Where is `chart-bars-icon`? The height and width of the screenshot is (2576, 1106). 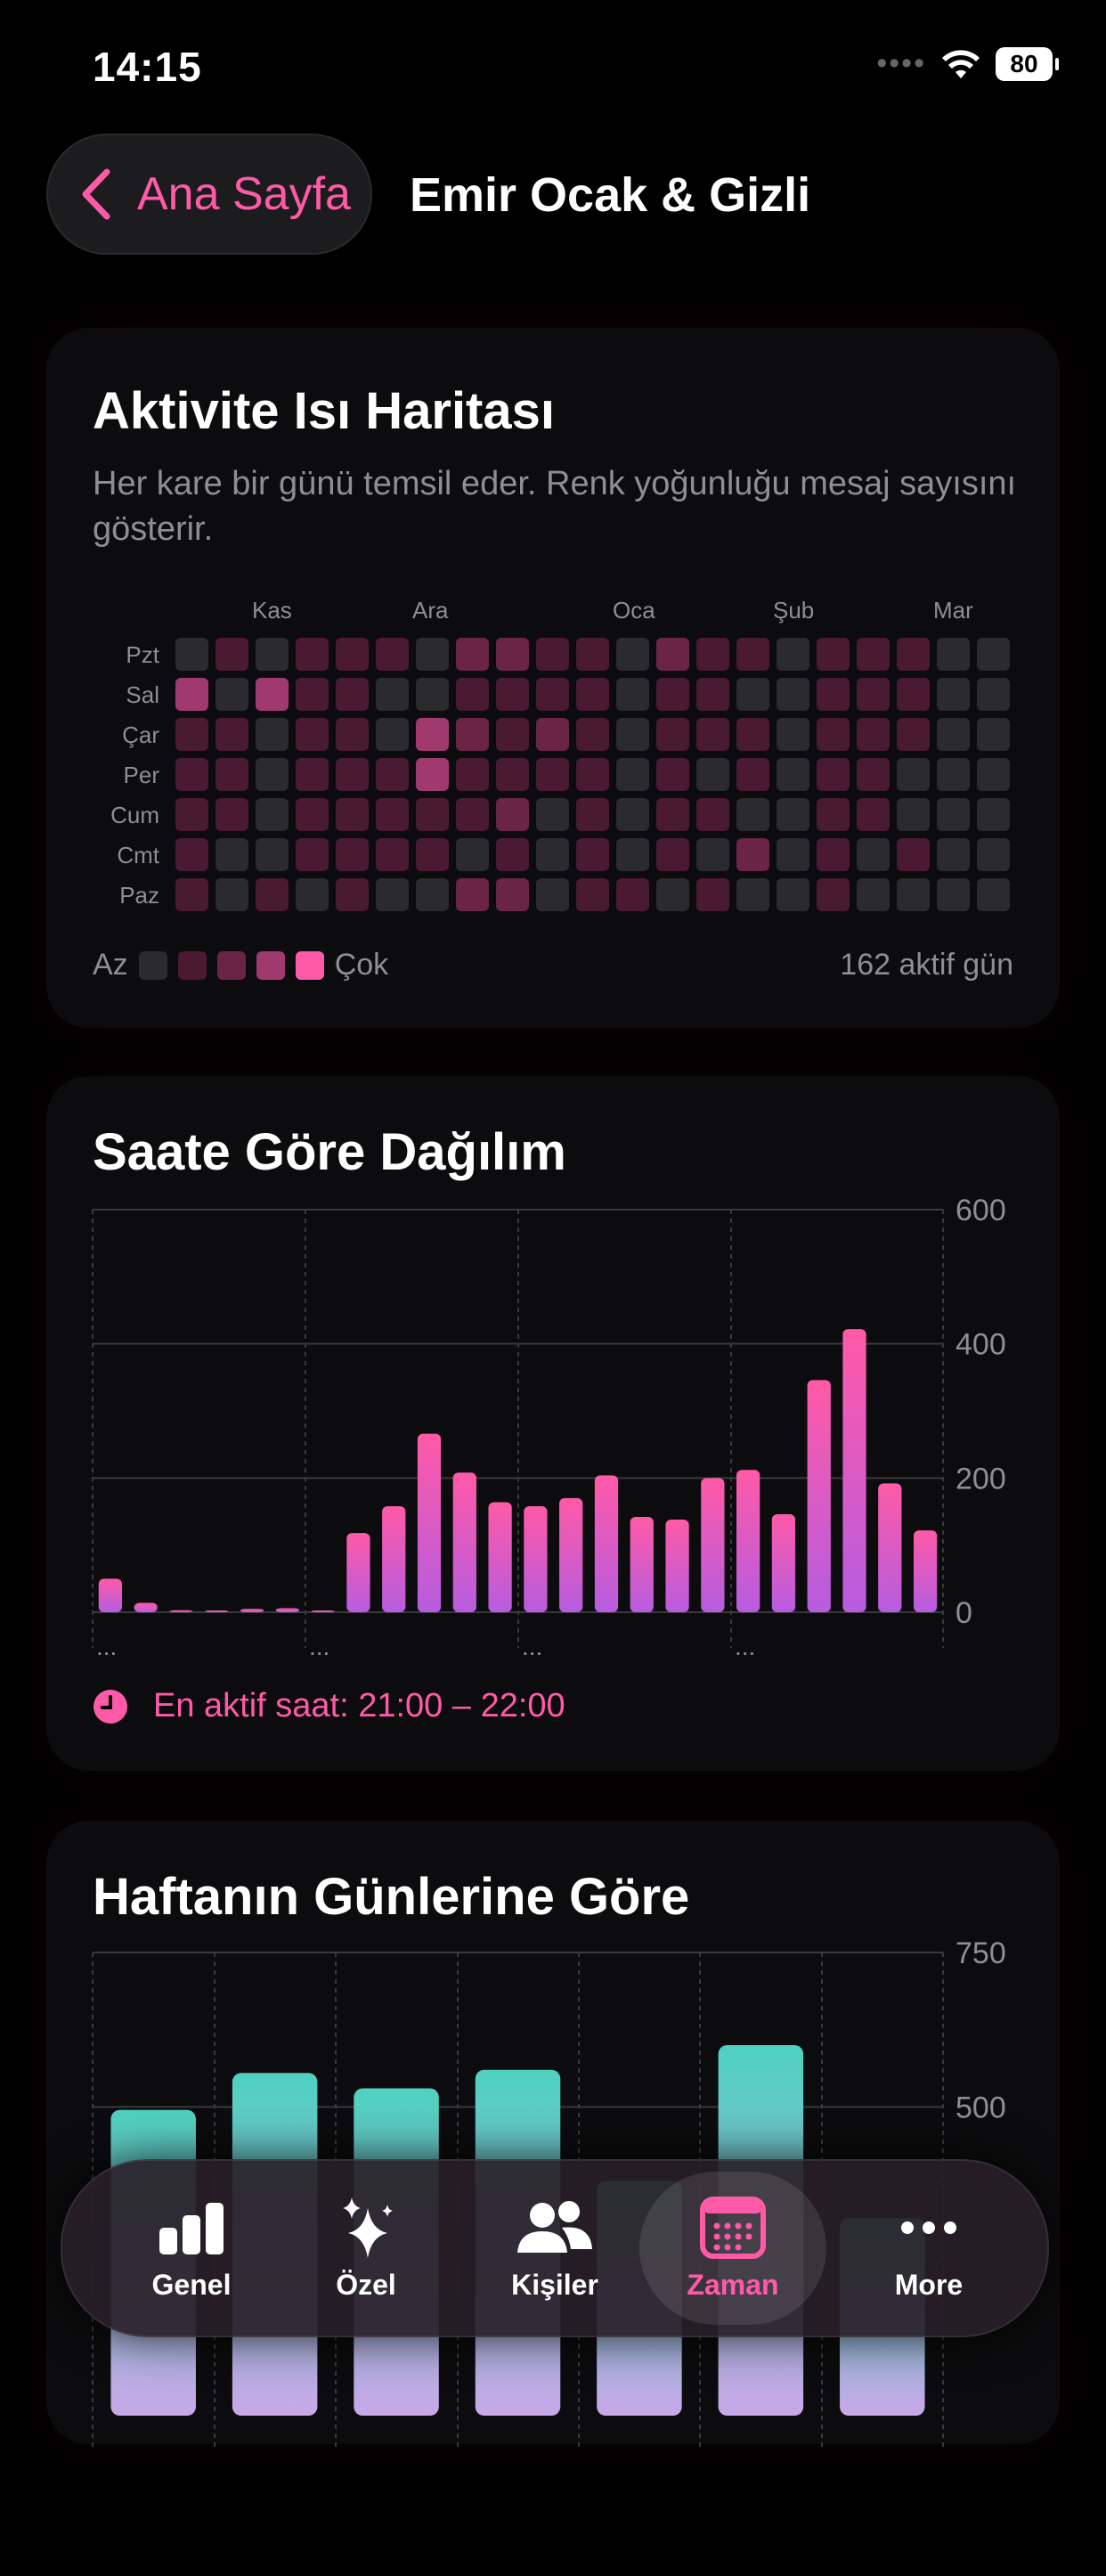
chart-bars-icon is located at coordinates (191, 2228).